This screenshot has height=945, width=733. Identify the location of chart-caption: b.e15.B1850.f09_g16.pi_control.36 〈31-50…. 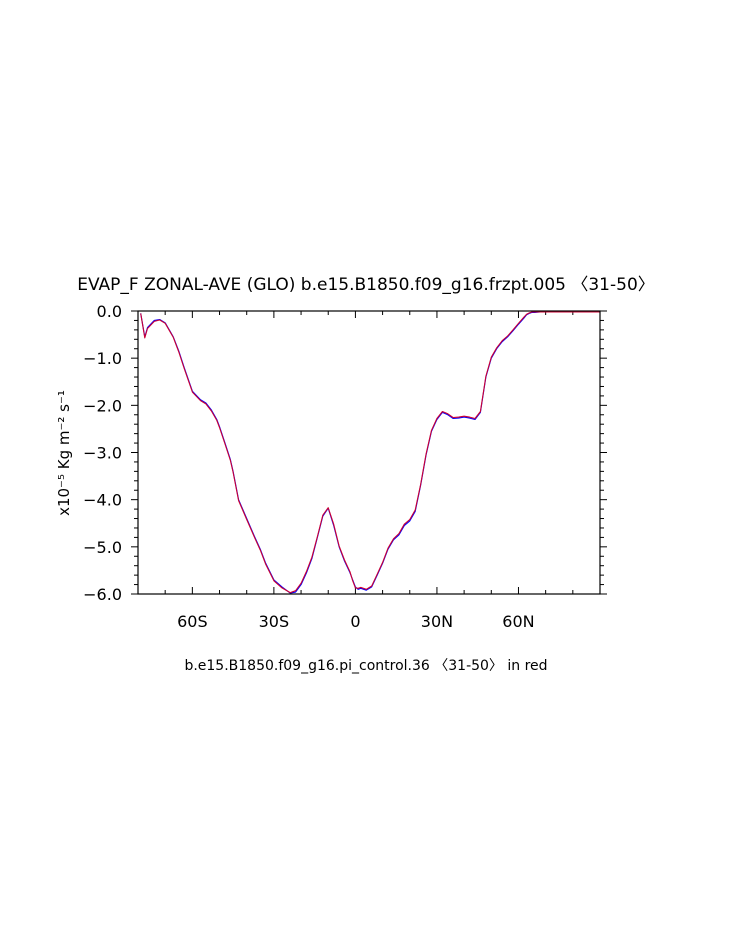
(365, 666).